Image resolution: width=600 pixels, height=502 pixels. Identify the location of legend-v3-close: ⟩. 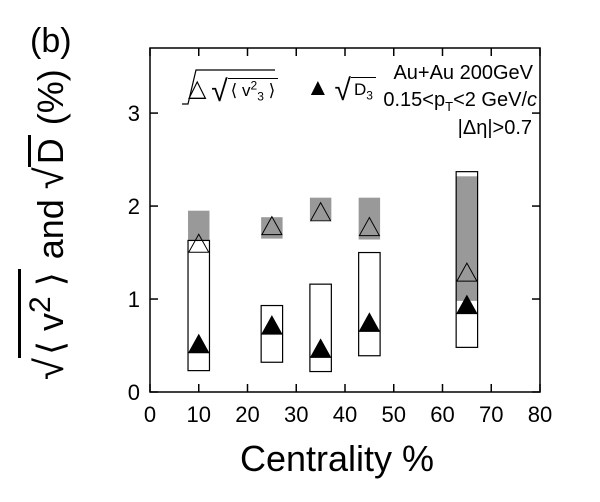
(269, 90).